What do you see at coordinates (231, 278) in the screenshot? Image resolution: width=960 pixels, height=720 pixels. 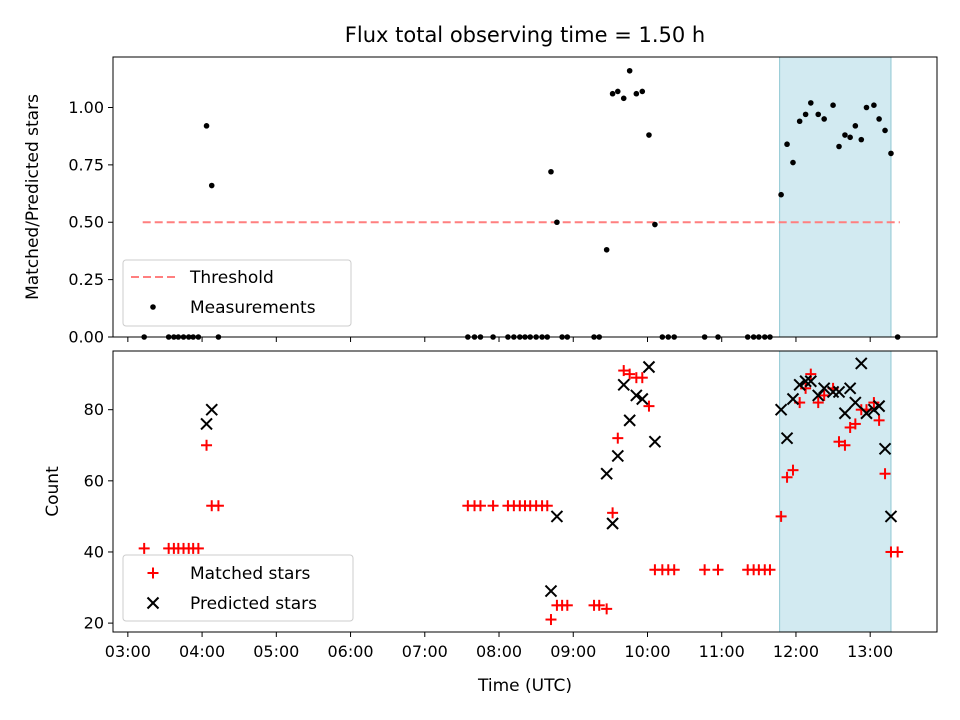 I see `legend-threshold-label: Threshold` at bounding box center [231, 278].